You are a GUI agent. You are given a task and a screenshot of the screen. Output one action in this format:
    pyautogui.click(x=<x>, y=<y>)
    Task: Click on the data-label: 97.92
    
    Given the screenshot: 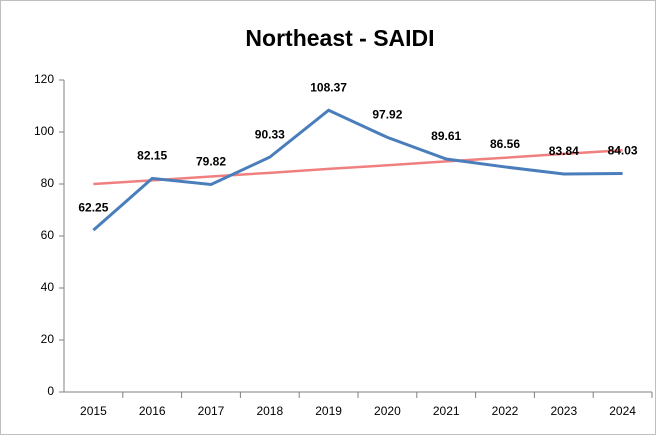 What is the action you would take?
    pyautogui.click(x=387, y=115)
    